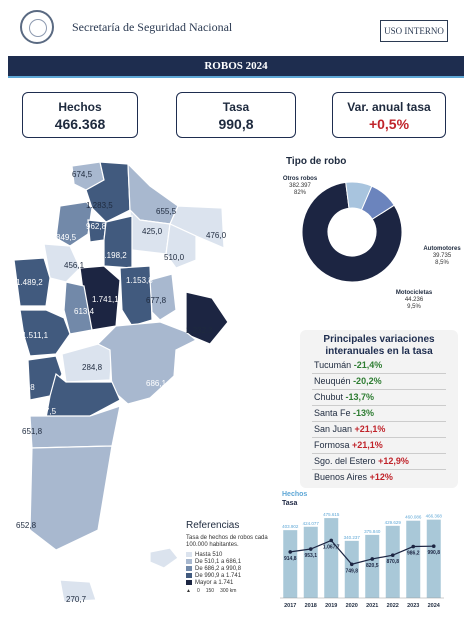  I want to click on tasa-label: 870,8, so click(392, 562).